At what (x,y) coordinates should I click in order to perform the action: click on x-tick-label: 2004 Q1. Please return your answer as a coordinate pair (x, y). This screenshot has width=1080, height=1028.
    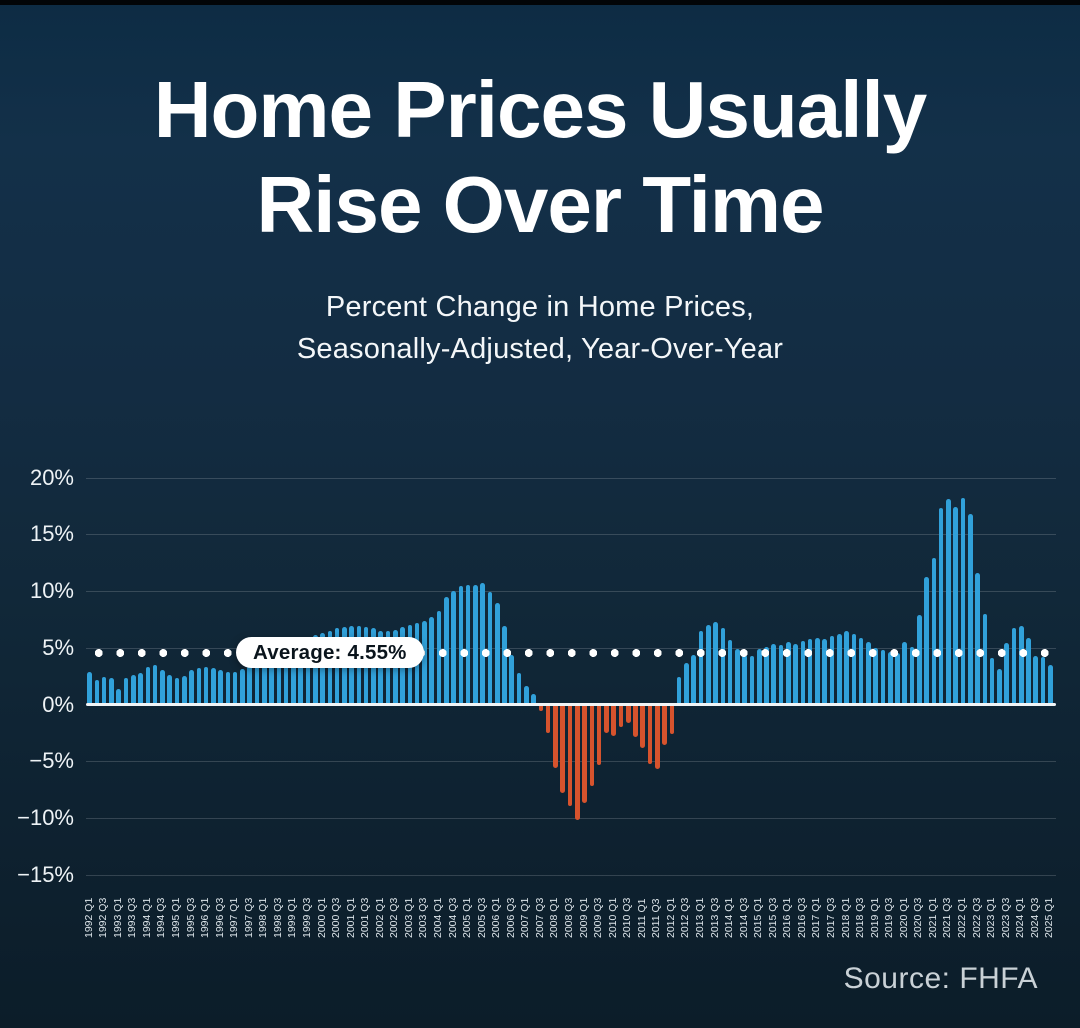
    Looking at the image, I should click on (437, 917).